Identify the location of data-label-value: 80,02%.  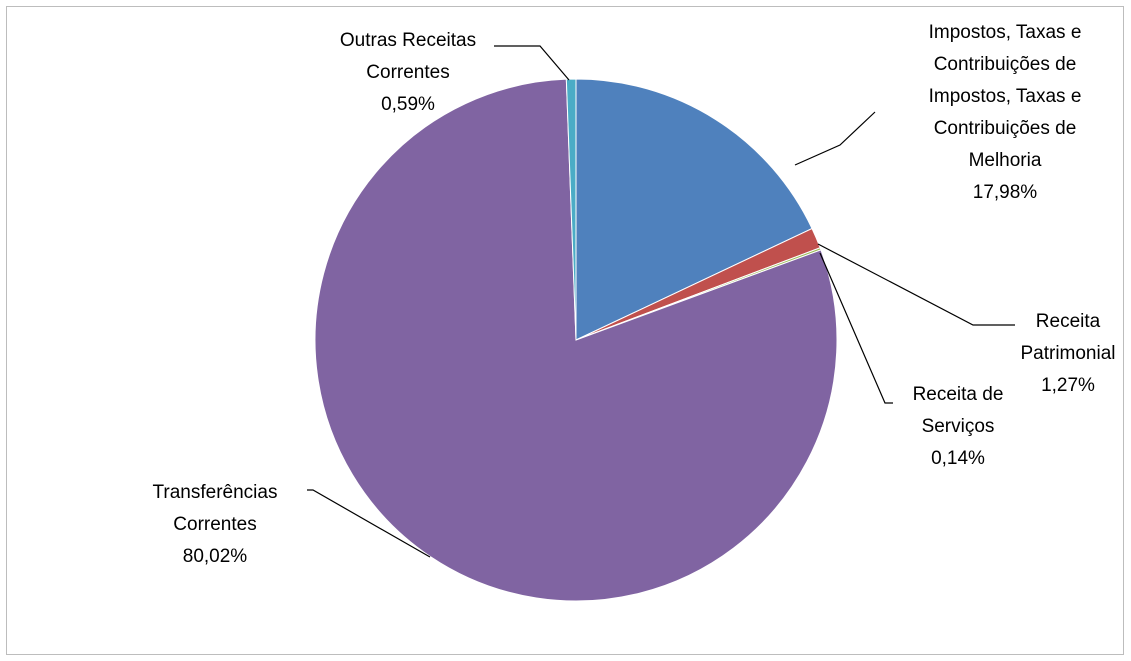
(215, 556).